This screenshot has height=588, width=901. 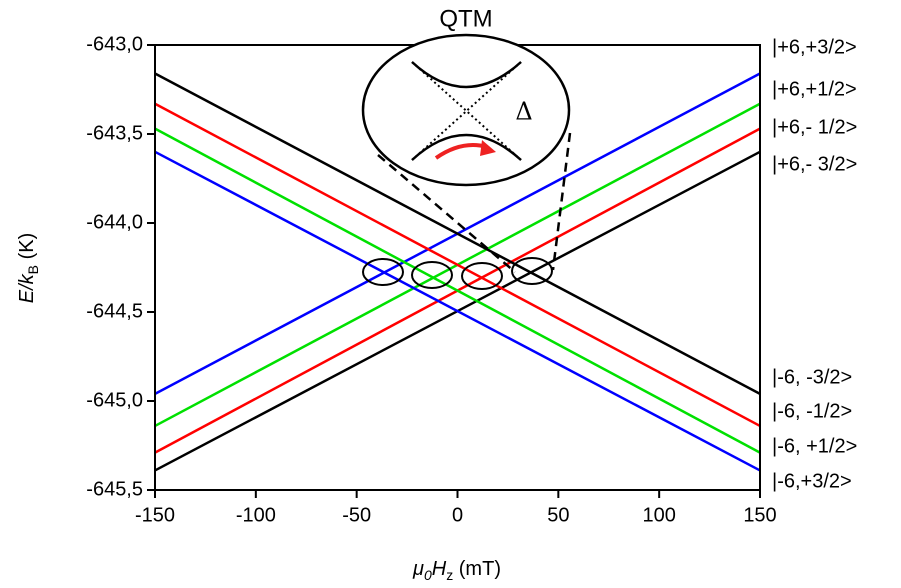 I want to click on y-tick-label: -643,0, so click(x=114, y=44).